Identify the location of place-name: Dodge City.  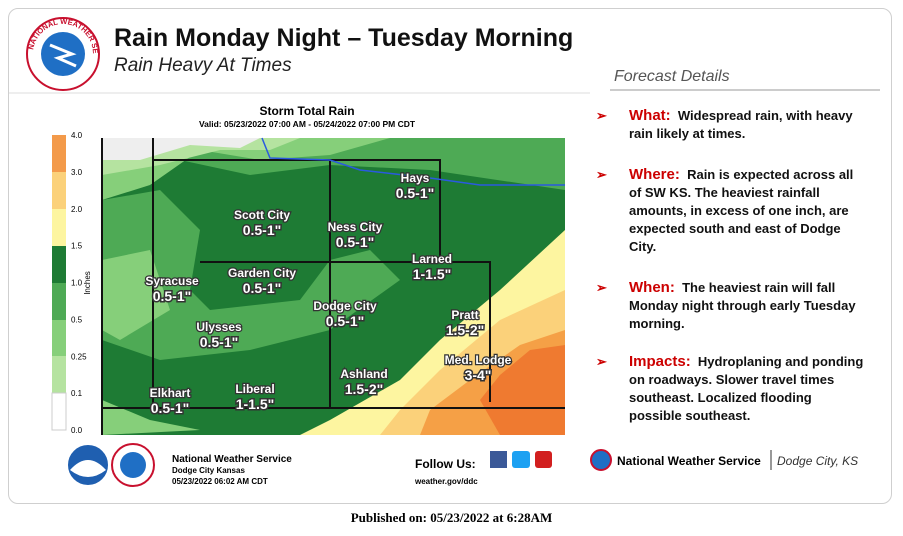
(345, 306).